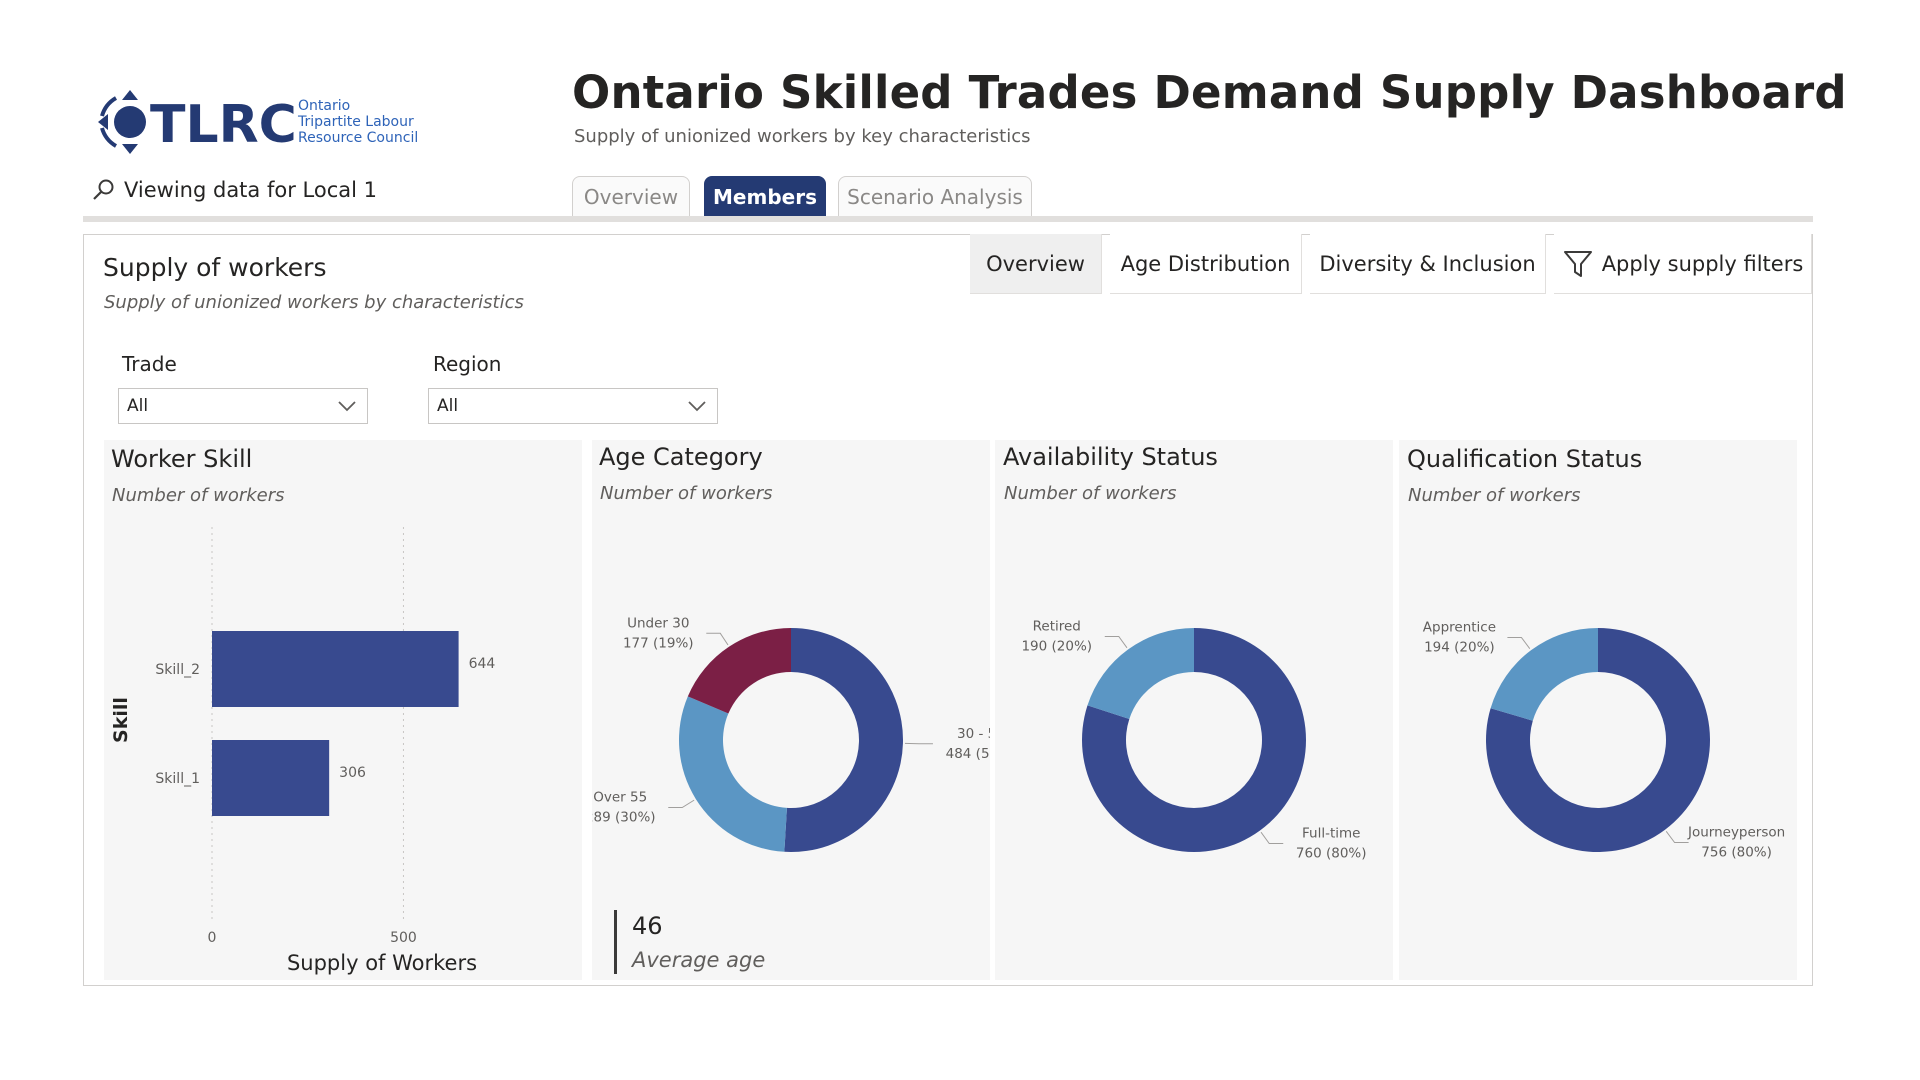  What do you see at coordinates (1331, 854) in the screenshot?
I see `slice-value-label: 760 (80%)` at bounding box center [1331, 854].